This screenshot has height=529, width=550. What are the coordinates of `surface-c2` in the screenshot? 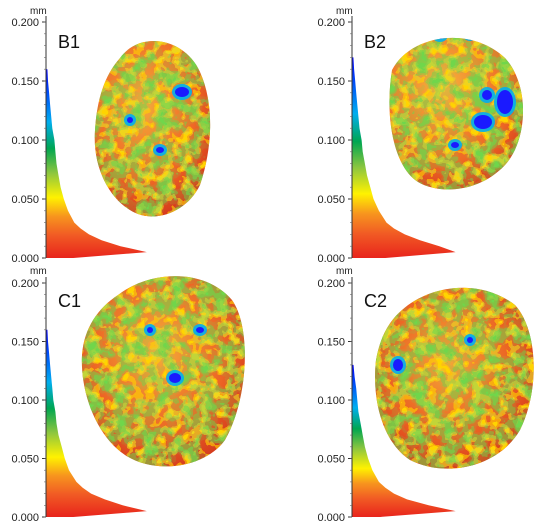 It's located at (454, 378).